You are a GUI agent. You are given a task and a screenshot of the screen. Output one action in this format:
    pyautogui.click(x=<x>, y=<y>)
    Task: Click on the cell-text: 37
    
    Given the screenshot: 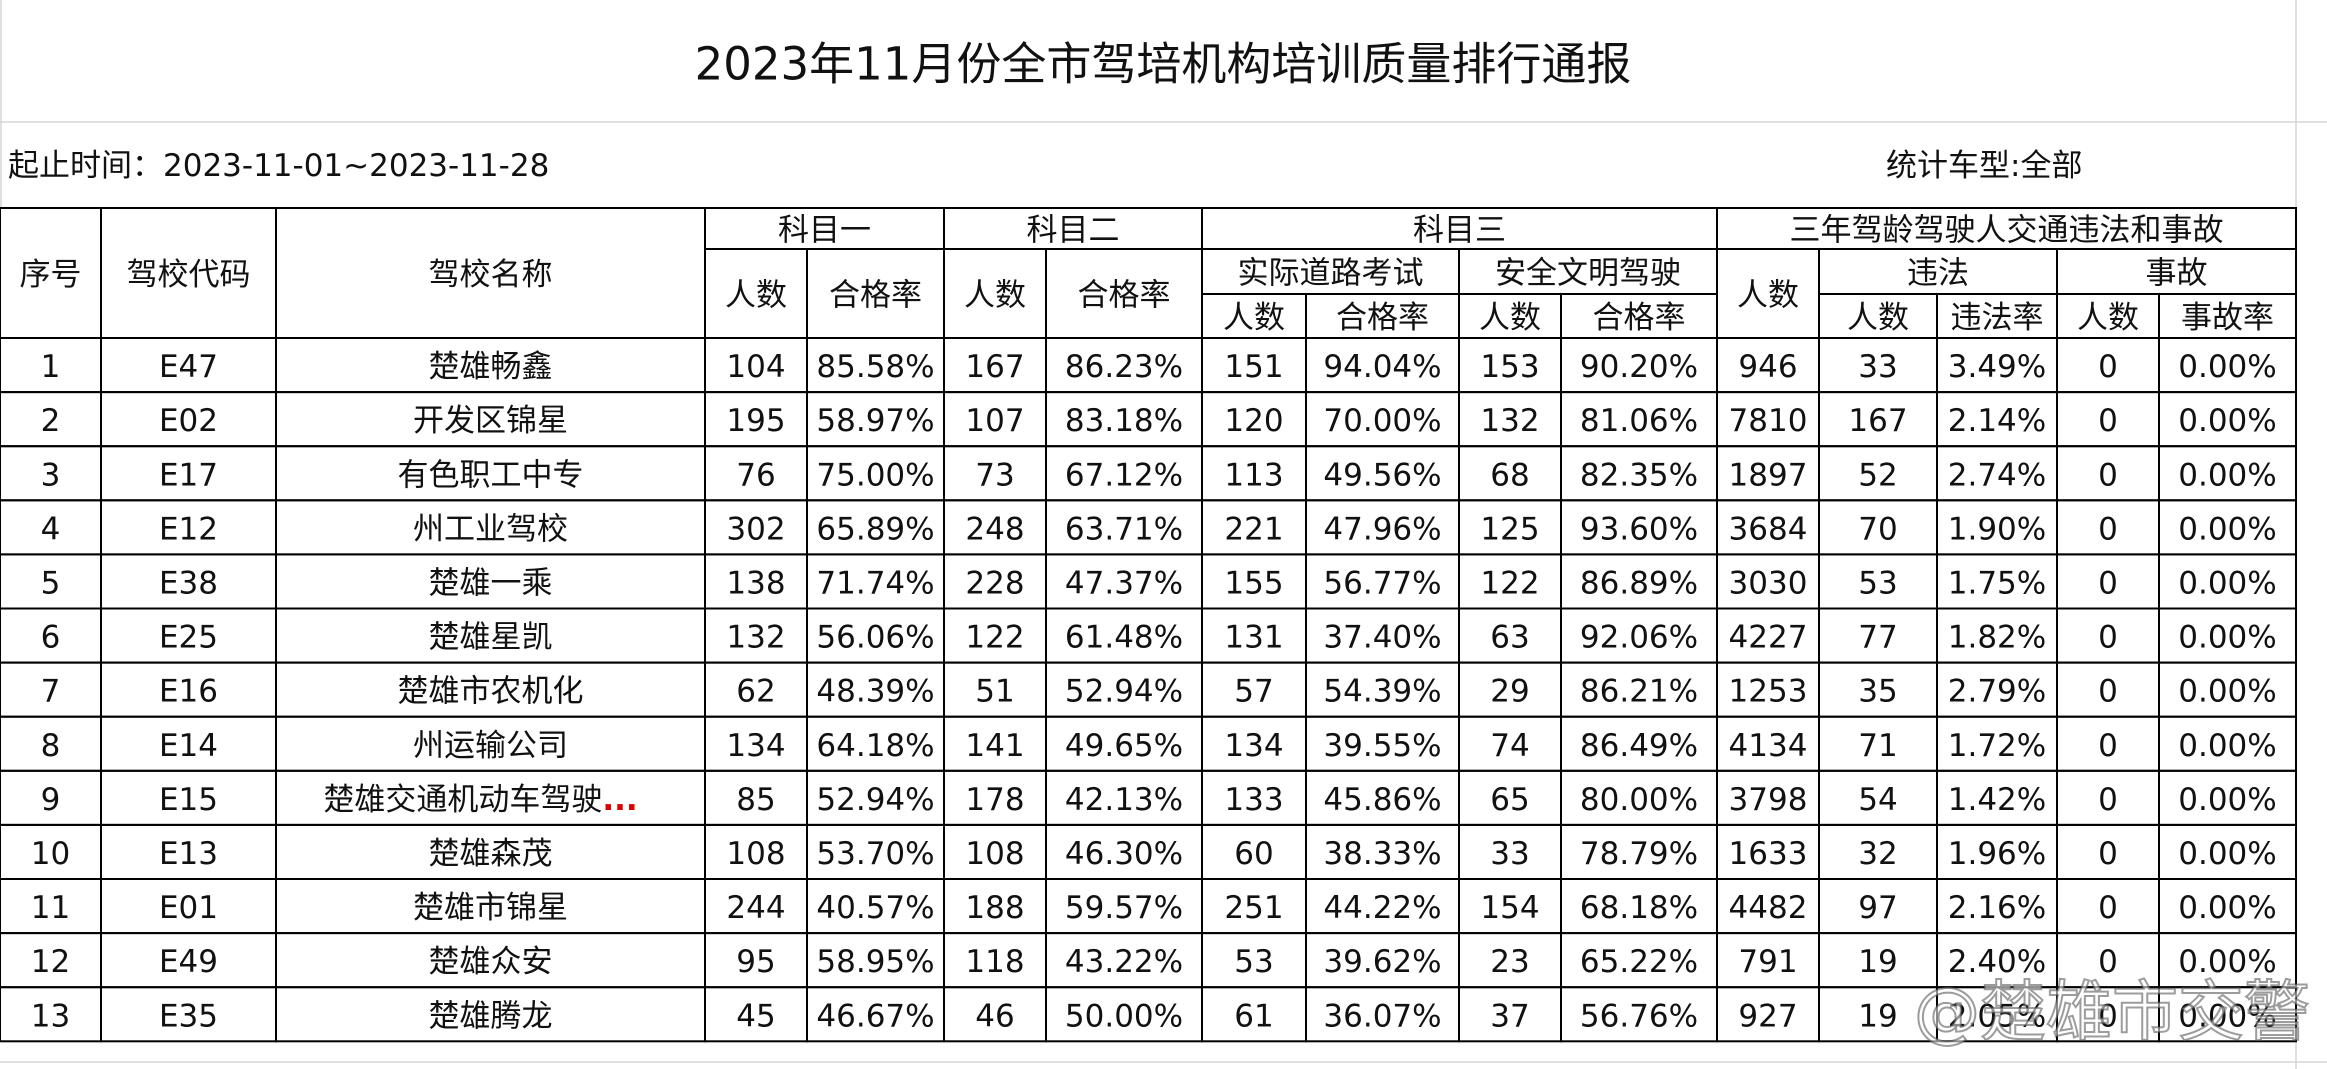 What is the action you would take?
    pyautogui.click(x=1509, y=1016)
    